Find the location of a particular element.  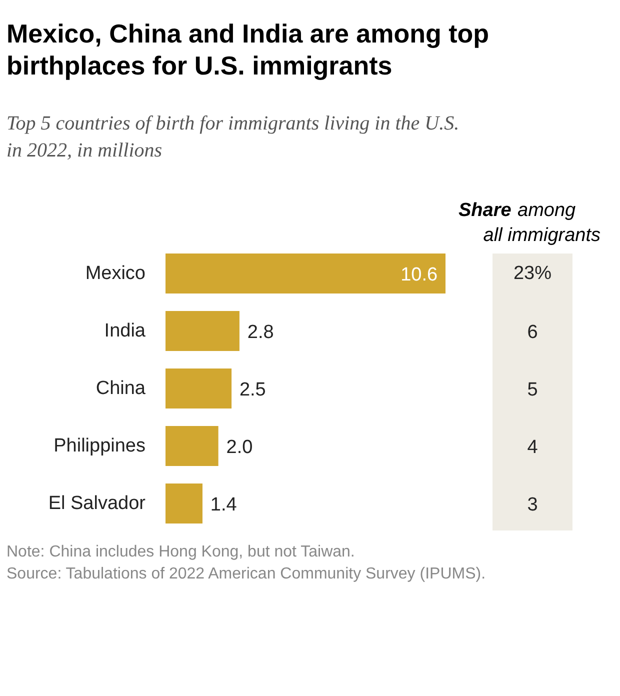

text: 3 is located at coordinates (532, 505).